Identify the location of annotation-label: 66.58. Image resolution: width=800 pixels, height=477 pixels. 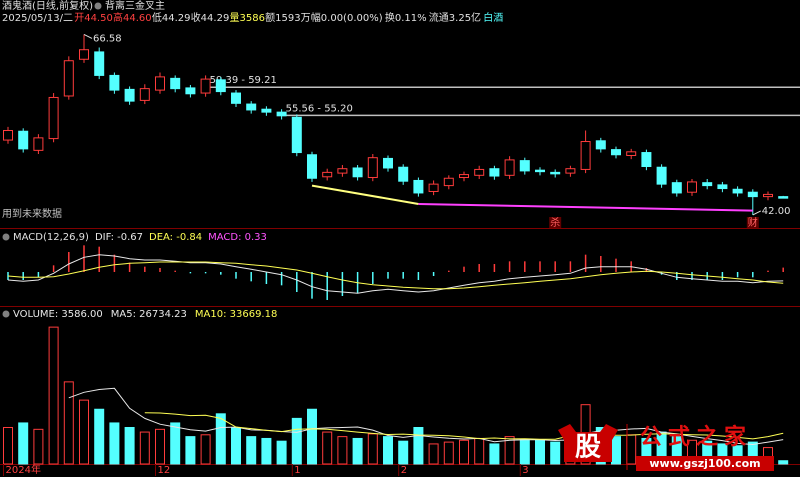
(107, 38).